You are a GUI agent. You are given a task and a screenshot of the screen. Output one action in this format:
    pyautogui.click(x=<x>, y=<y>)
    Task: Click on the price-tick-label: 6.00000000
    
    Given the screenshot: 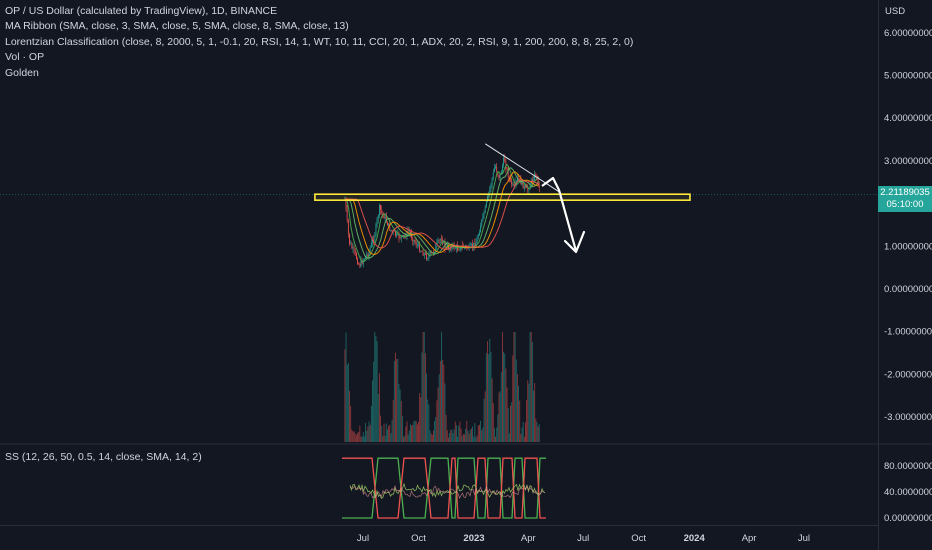 What is the action you would take?
    pyautogui.click(x=908, y=33)
    